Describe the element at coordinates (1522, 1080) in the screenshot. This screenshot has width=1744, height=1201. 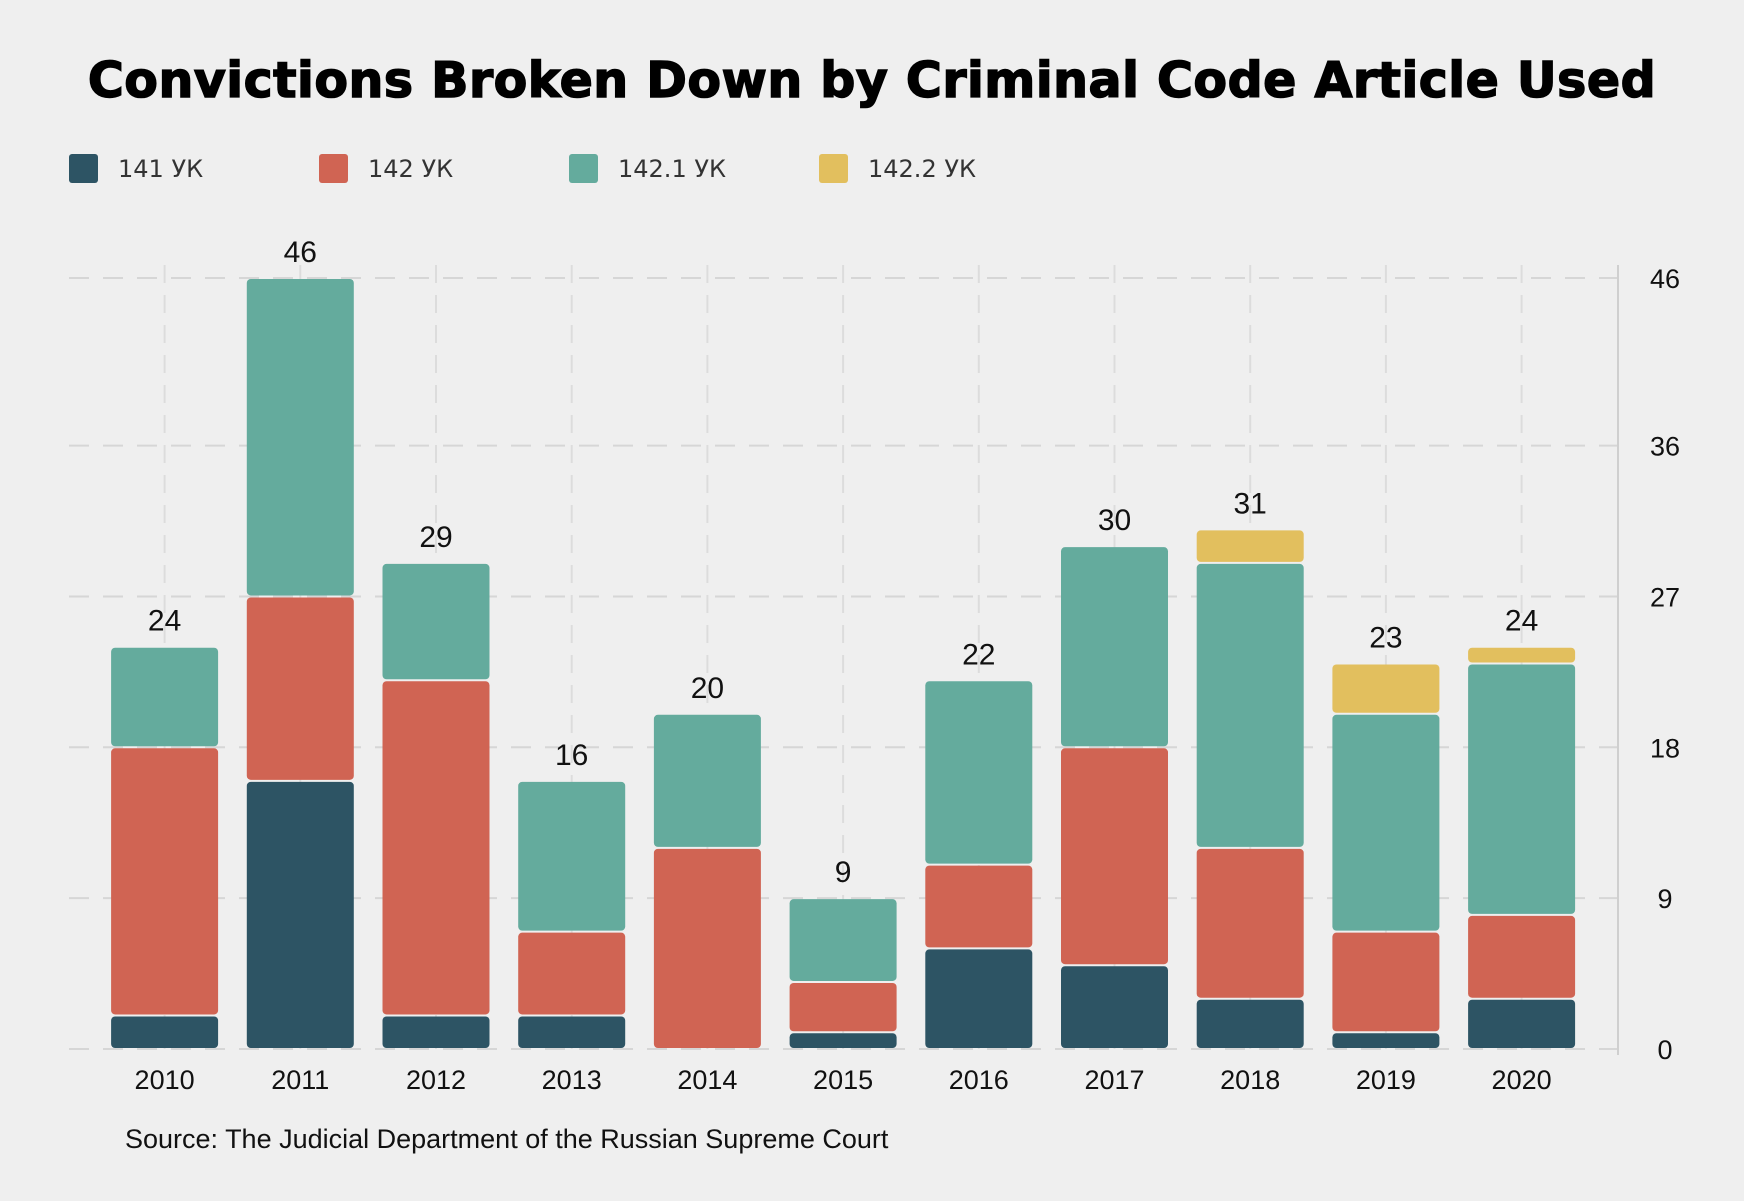
I see `x-tick-label: 2020` at that location.